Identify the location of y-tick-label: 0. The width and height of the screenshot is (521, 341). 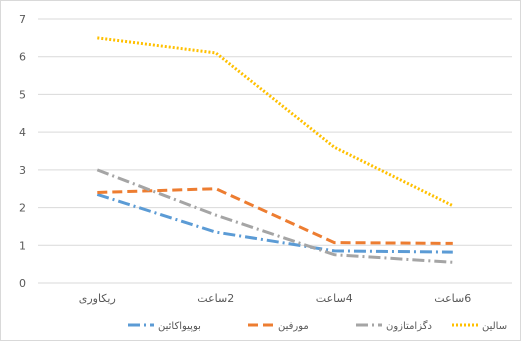
(22, 283).